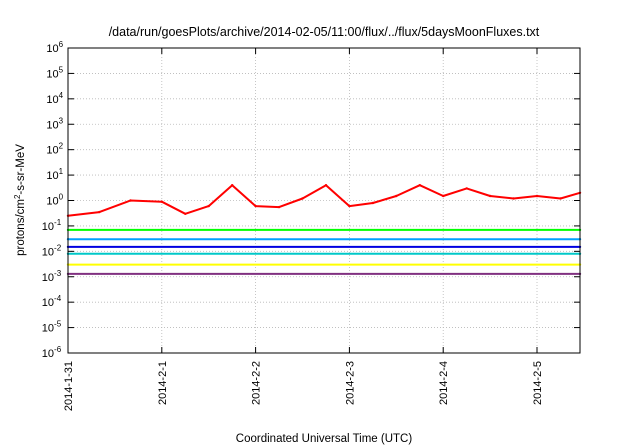 This screenshot has height=448, width=640. Describe the element at coordinates (54, 47) in the screenshot. I see `y-tick-label: 10⁶` at that location.